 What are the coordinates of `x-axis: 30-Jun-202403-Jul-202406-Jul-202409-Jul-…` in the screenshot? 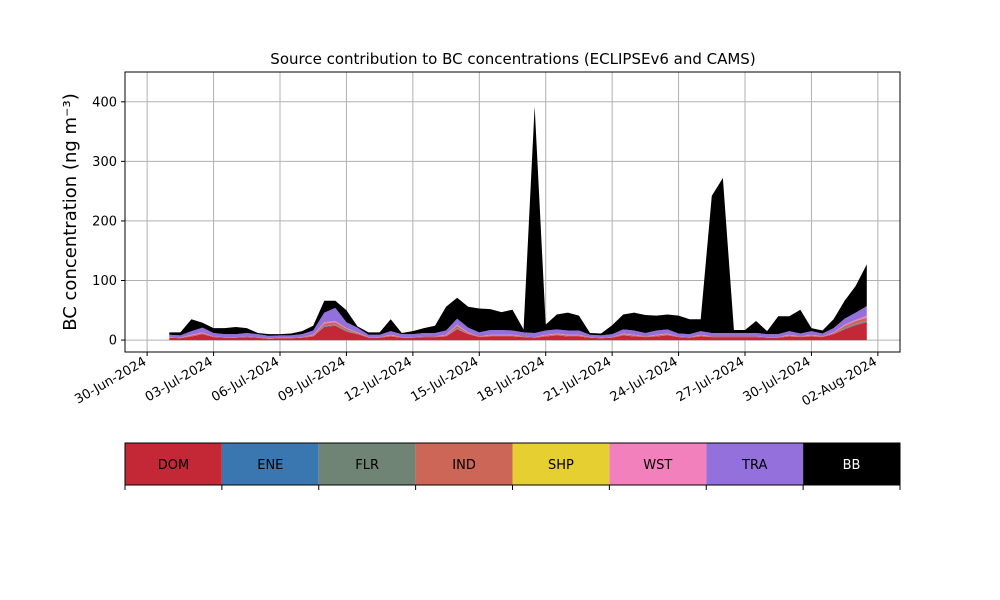 It's located at (476, 381).